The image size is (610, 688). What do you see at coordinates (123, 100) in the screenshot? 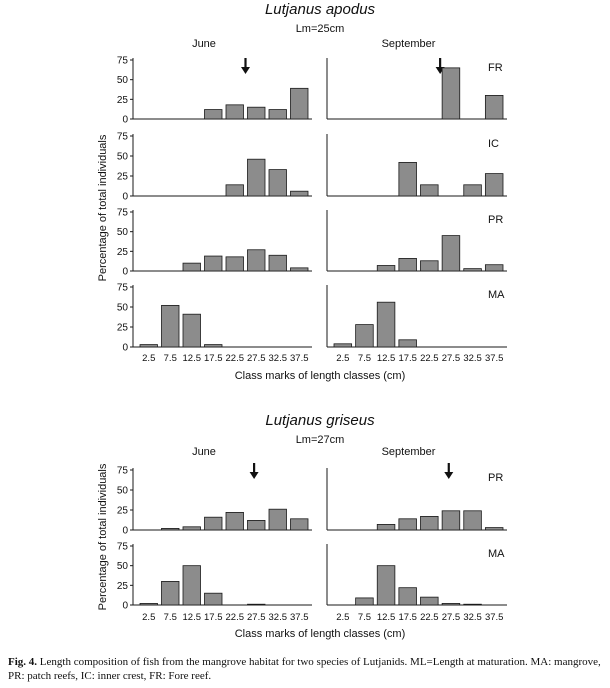
I see `lutjanus-apodus-fr-june-ytick-25: 25` at bounding box center [123, 100].